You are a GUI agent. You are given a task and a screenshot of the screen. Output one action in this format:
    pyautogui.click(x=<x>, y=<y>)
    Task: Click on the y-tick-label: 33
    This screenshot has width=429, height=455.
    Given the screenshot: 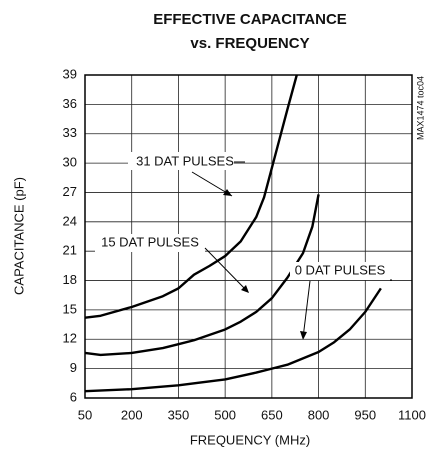 What is the action you would take?
    pyautogui.click(x=70, y=132)
    